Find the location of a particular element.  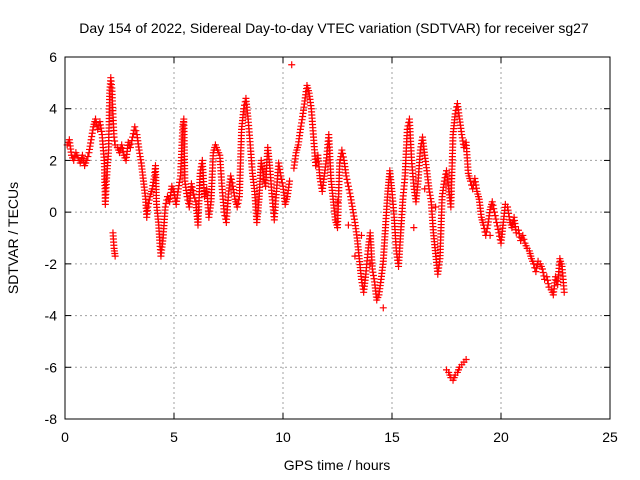

x-tick-label: 5 is located at coordinates (174, 437).